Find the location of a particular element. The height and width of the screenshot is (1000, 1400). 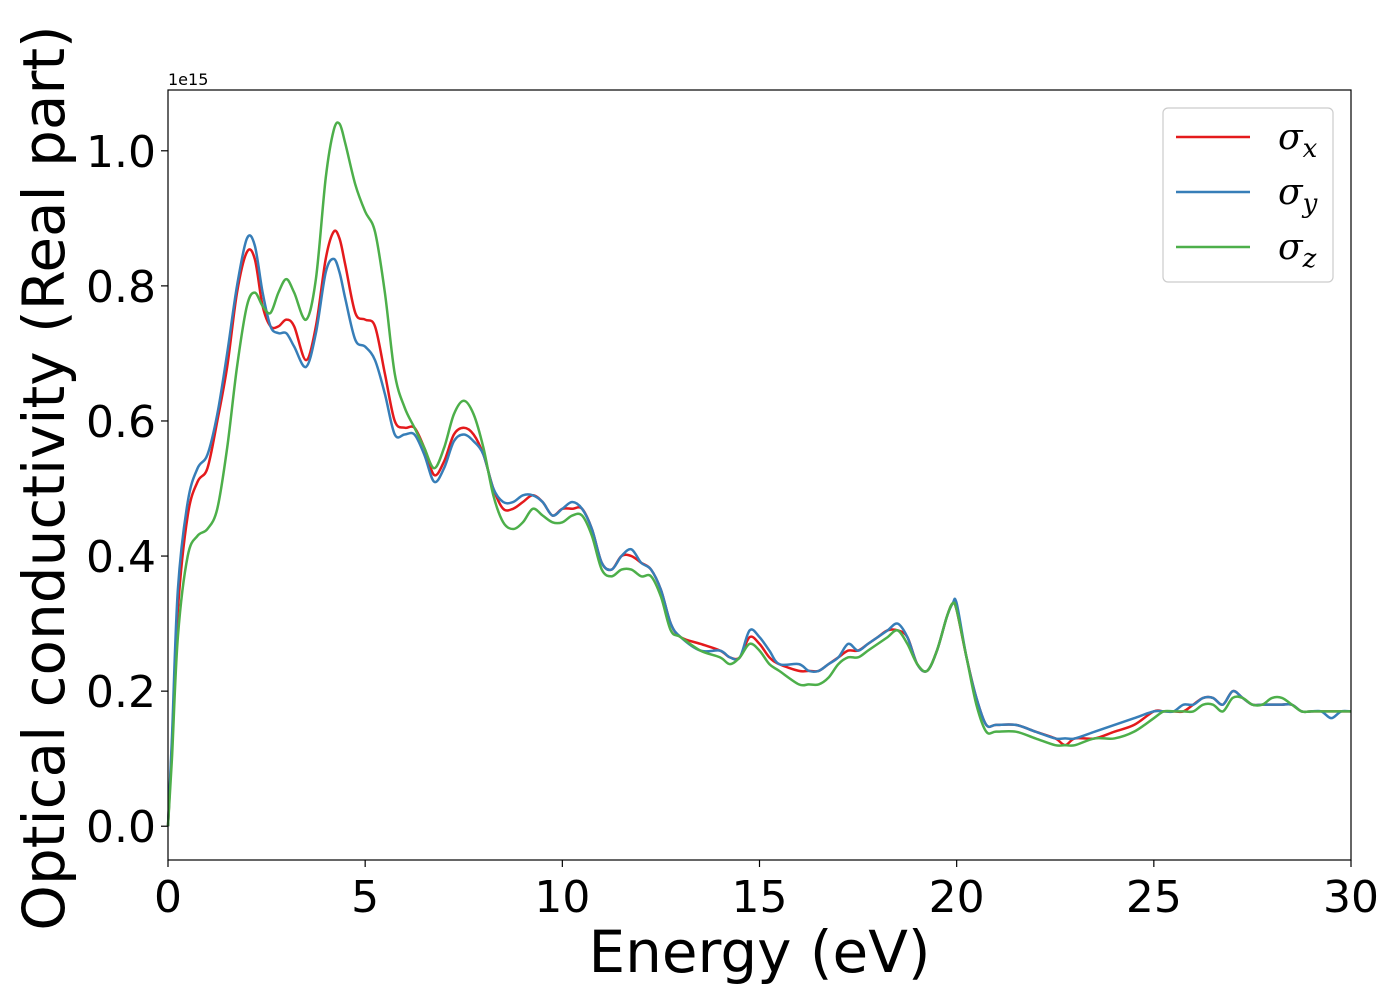

x-axis-label: Energy (eV) is located at coordinates (759, 952).